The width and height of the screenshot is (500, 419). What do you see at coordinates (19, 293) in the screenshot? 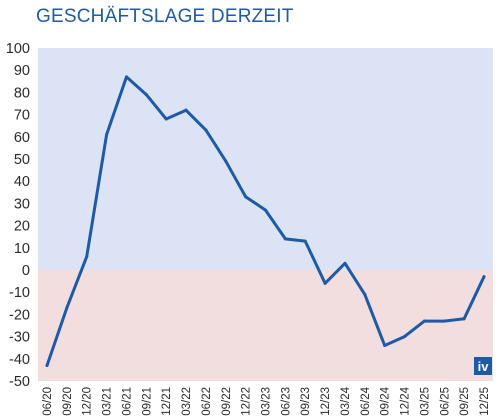
I see `y-tick-label: -10` at bounding box center [19, 293].